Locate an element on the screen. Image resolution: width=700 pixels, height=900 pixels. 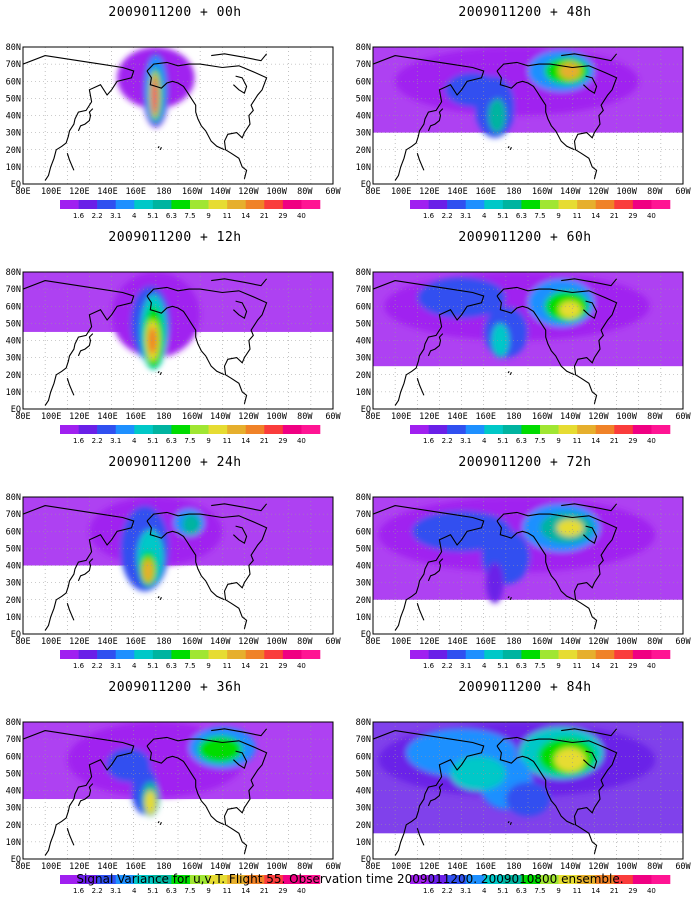
lat-tick-label: 10N is located at coordinates (13, 168).